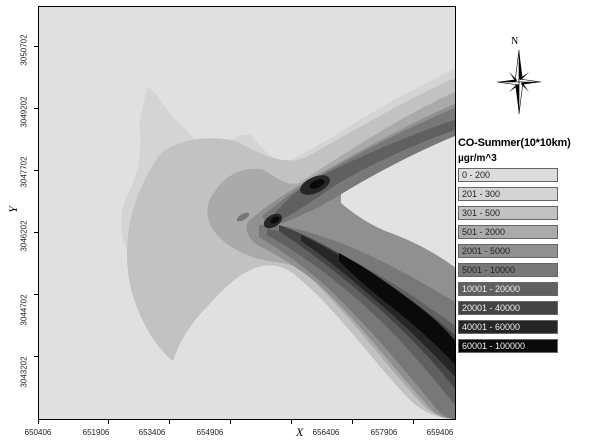 This screenshot has height=446, width=606. What do you see at coordinates (300, 432) in the screenshot?
I see `x-axis-label: X` at bounding box center [300, 432].